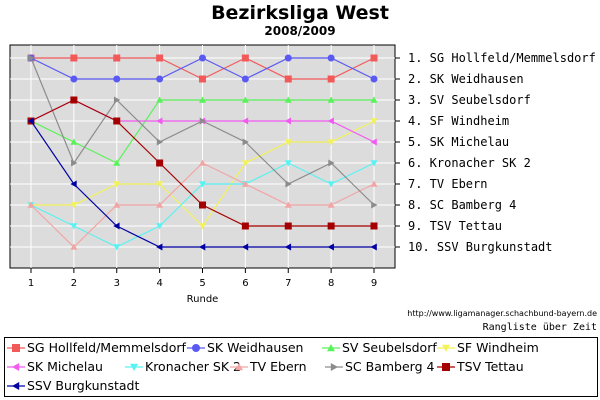  Describe the element at coordinates (539, 327) in the screenshot. I see `credit-caption: Rangliste über Zeit` at that location.